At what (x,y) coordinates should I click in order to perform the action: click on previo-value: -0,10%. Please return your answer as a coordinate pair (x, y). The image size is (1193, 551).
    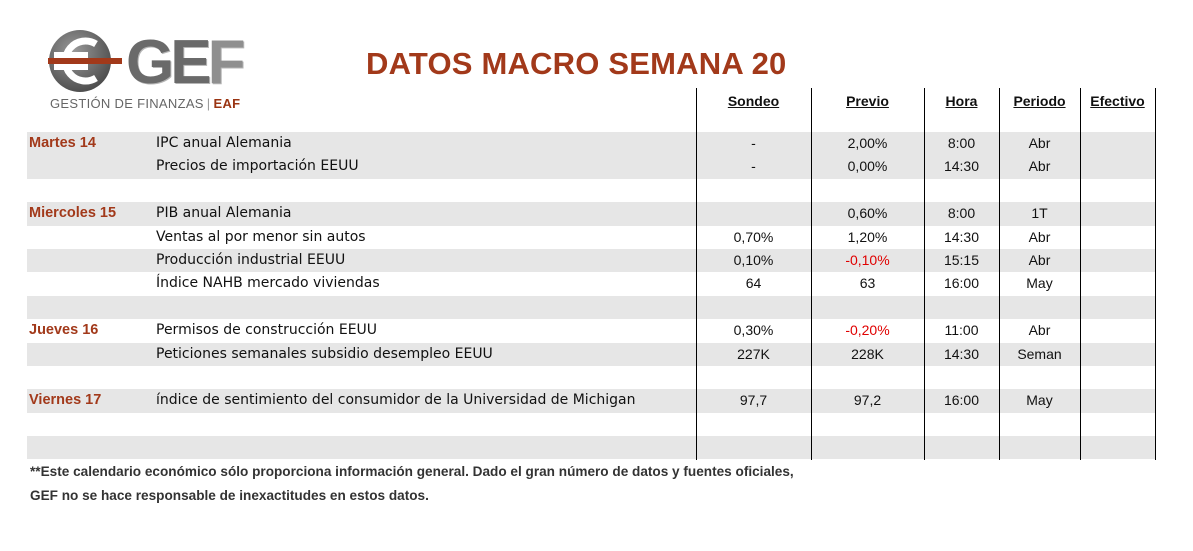
    Looking at the image, I should click on (867, 259).